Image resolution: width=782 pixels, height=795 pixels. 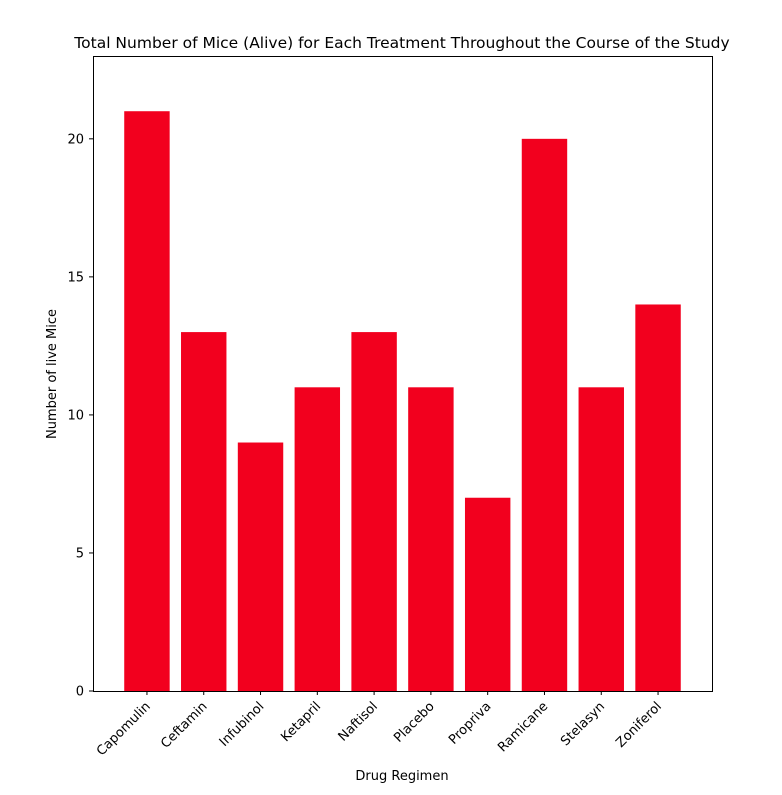 What do you see at coordinates (401, 776) in the screenshot?
I see `x-axis-label: Drug Regimen` at bounding box center [401, 776].